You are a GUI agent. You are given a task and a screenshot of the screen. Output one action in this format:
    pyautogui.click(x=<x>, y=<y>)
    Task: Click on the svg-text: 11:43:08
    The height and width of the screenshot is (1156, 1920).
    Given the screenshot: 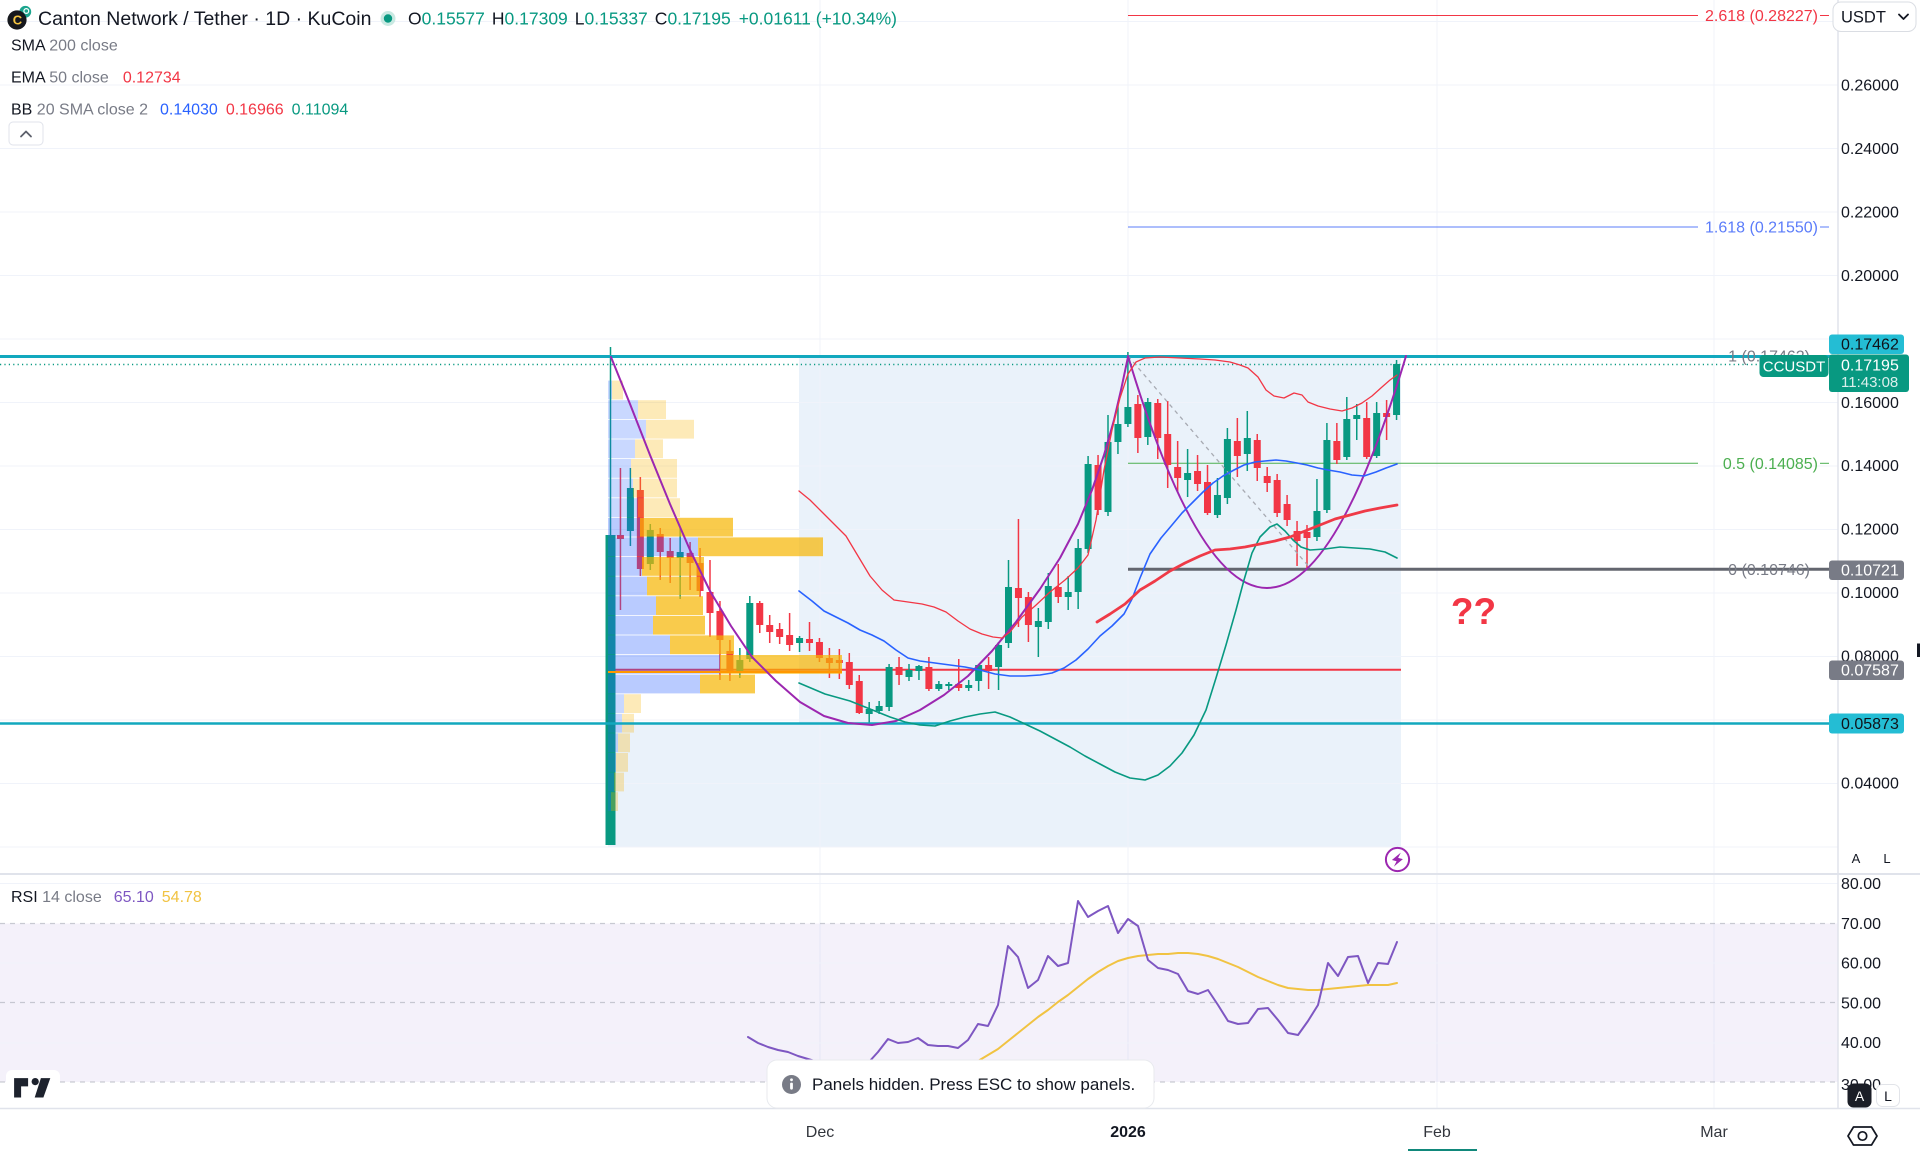 What is the action you would take?
    pyautogui.click(x=1869, y=382)
    